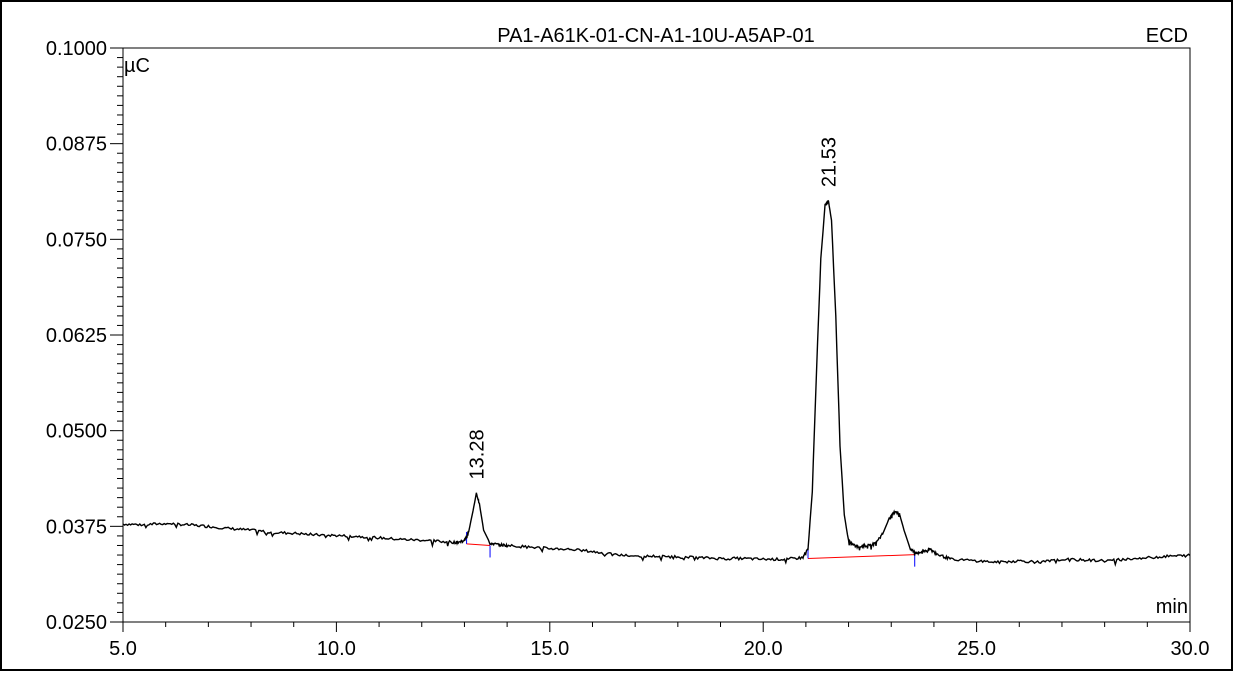 This screenshot has height=676, width=1233. I want to click on y-tick-label: 0.0750, so click(76, 240).